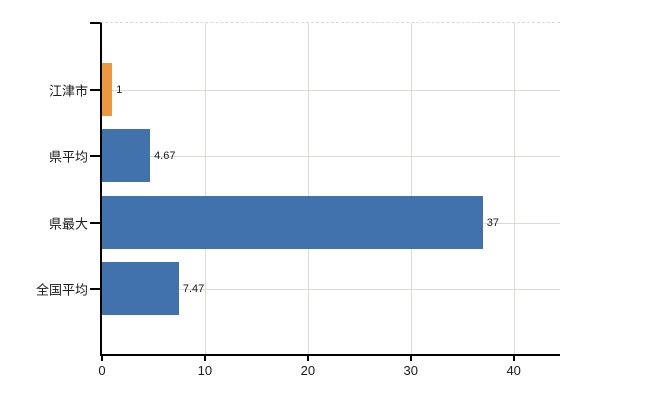 This screenshot has height=400, width=650. Describe the element at coordinates (119, 89) in the screenshot. I see `value-label: 1` at that location.